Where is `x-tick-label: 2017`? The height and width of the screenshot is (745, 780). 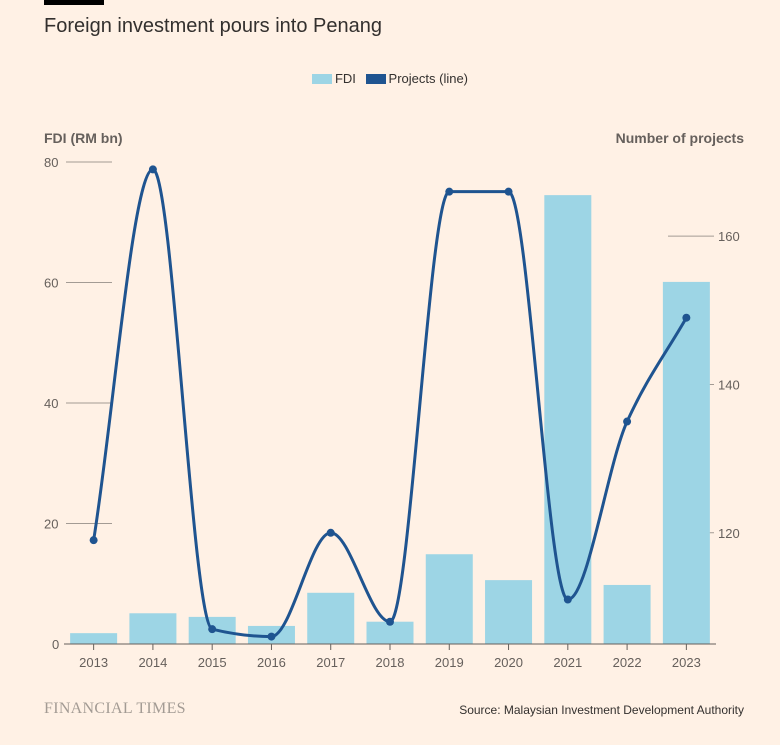 x-tick-label: 2017 is located at coordinates (330, 662).